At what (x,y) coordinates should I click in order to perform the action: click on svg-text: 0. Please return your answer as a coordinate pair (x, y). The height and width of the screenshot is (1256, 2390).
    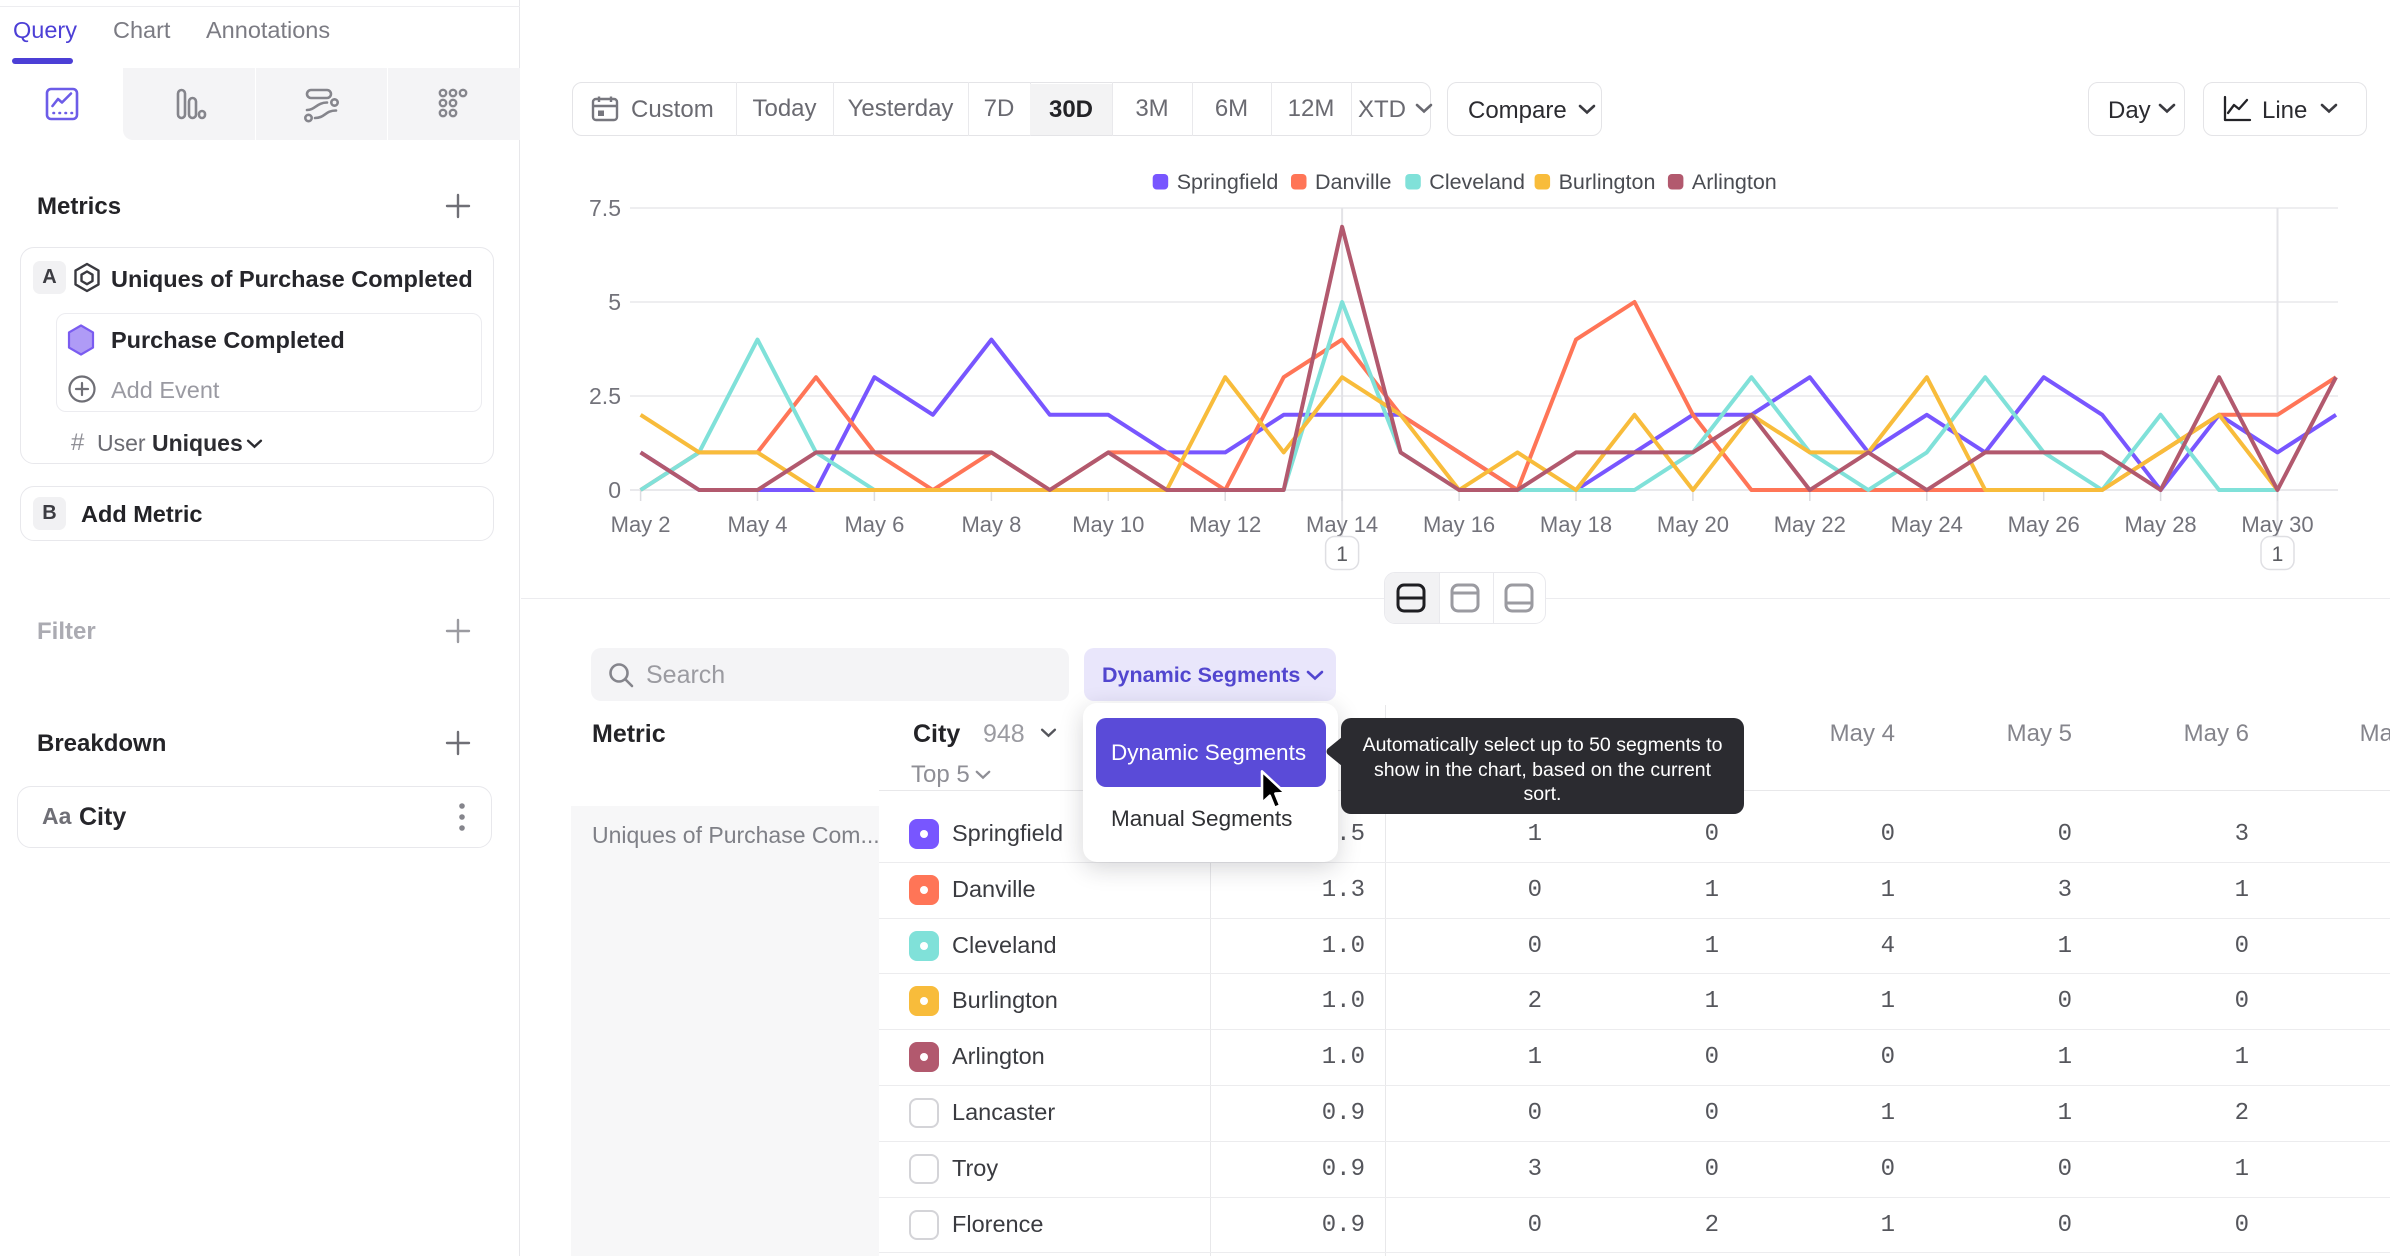
    Looking at the image, I should click on (614, 490).